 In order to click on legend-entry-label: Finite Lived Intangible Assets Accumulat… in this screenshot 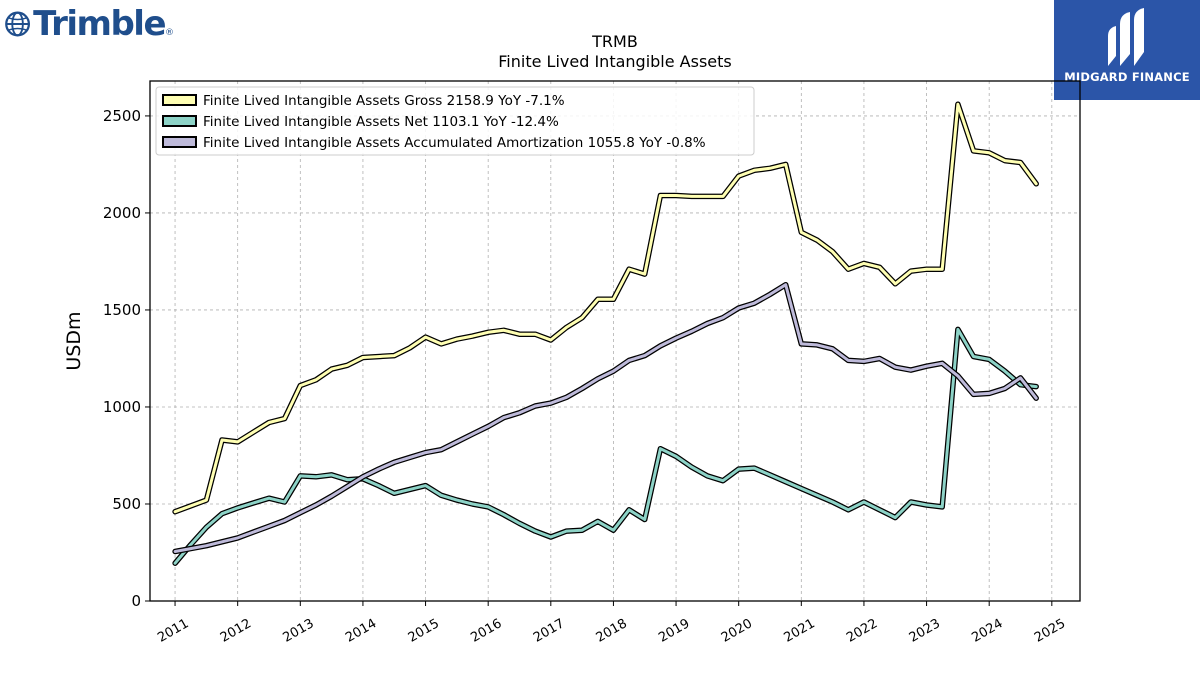, I will do `click(454, 143)`.